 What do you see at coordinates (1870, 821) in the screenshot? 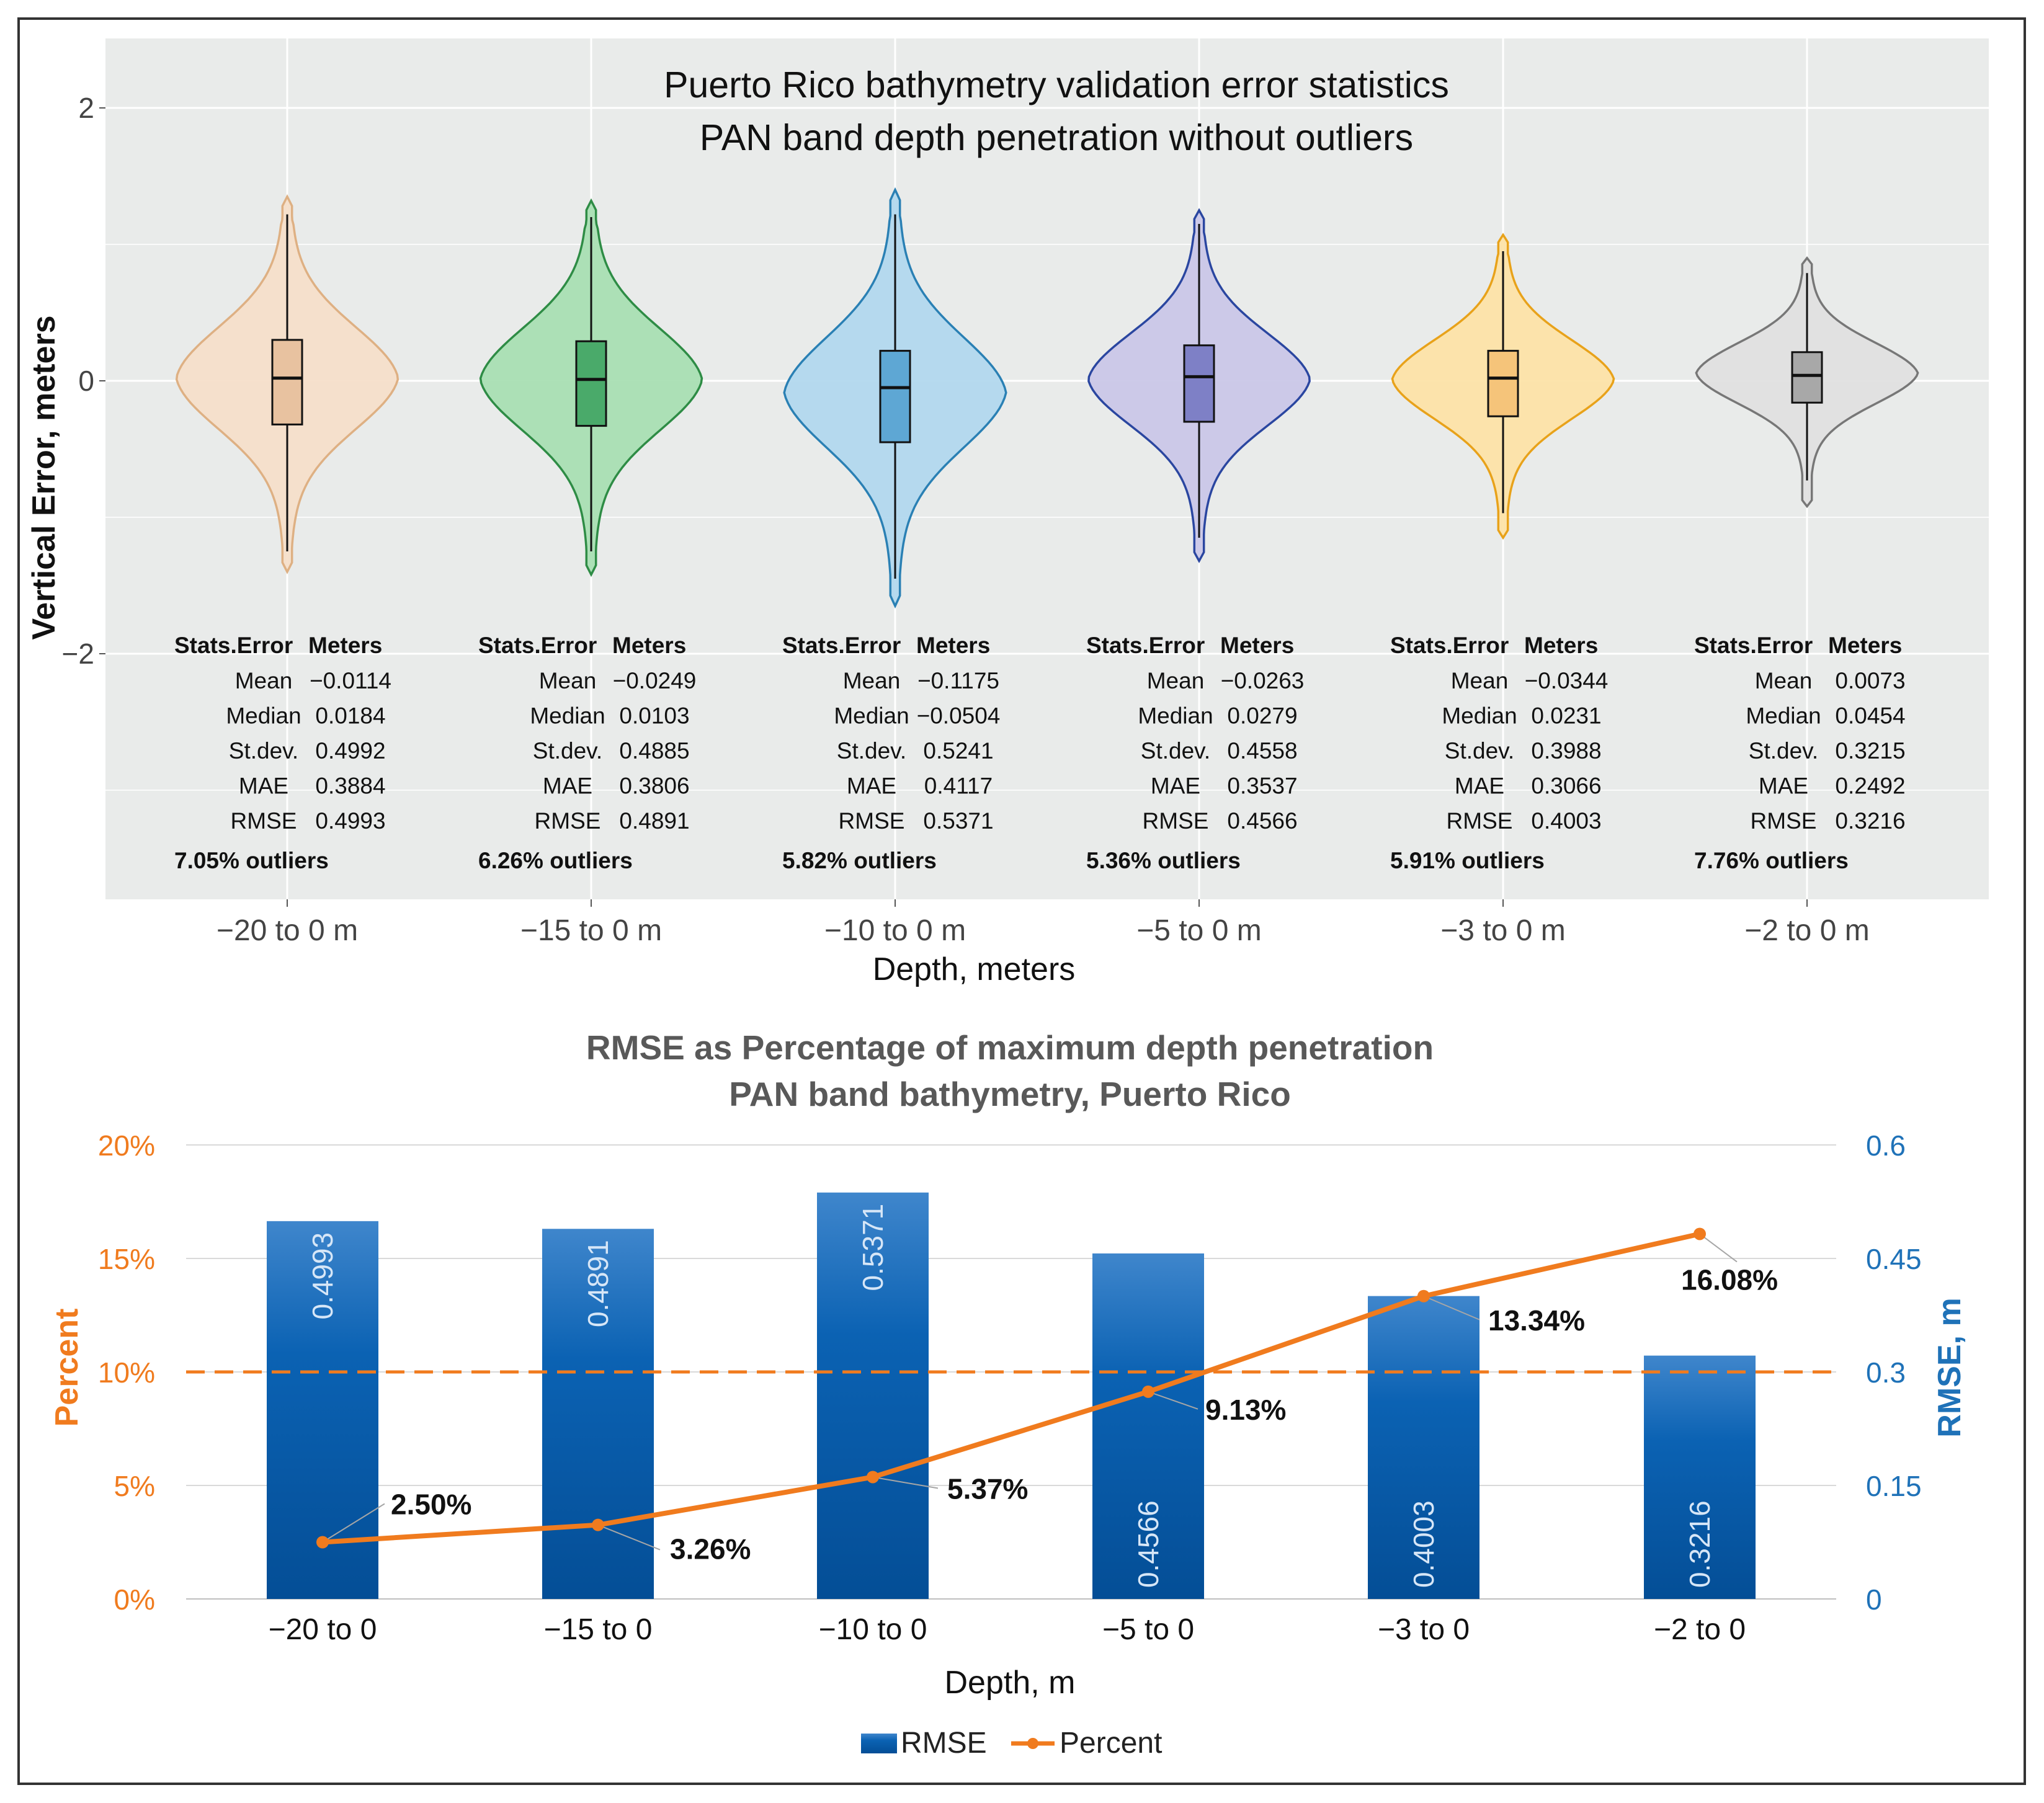
I see `stats-value: 0.3216` at bounding box center [1870, 821].